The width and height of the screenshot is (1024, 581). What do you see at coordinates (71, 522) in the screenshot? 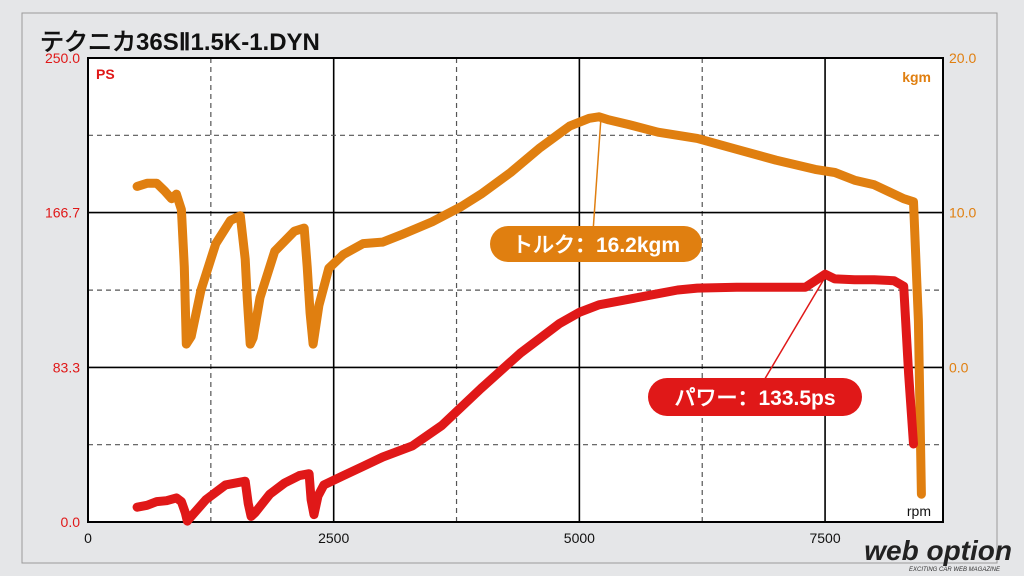
I see `y-left-tick-label: 0.0` at bounding box center [71, 522].